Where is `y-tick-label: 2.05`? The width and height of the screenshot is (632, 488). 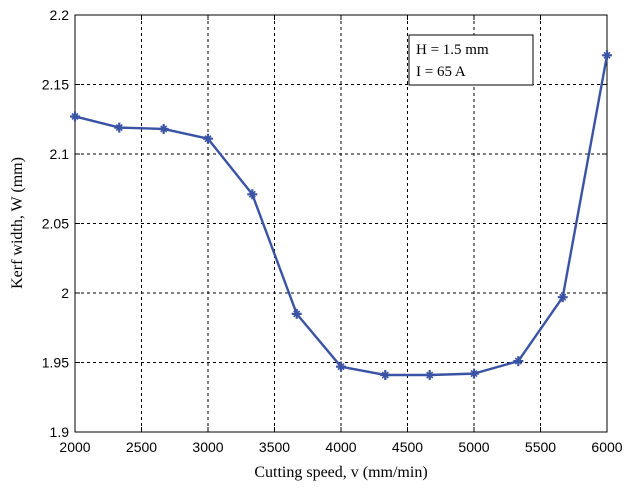
y-tick-label: 2.05 is located at coordinates (55, 224).